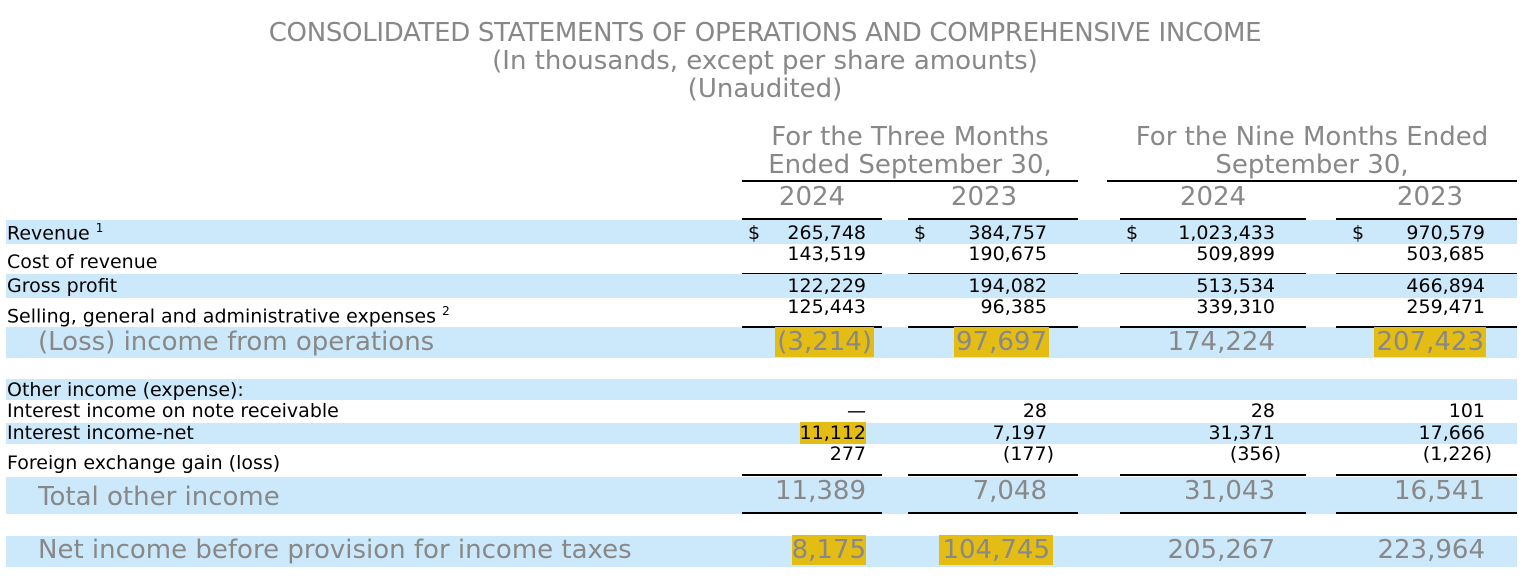 This screenshot has width=1530, height=576. Describe the element at coordinates (1007, 286) in the screenshot. I see `cell-gross-q-2023: 194,082` at that location.